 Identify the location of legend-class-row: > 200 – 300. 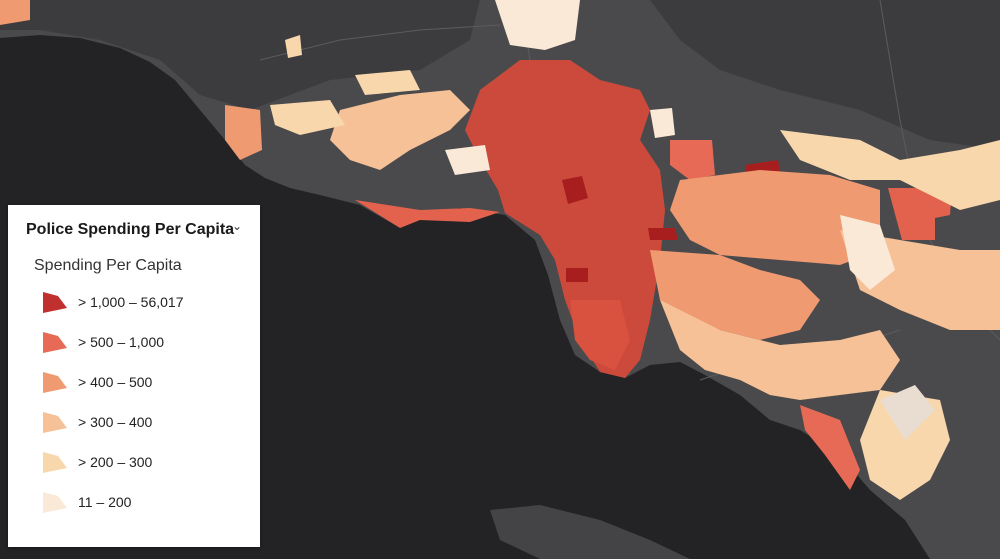
(97, 462).